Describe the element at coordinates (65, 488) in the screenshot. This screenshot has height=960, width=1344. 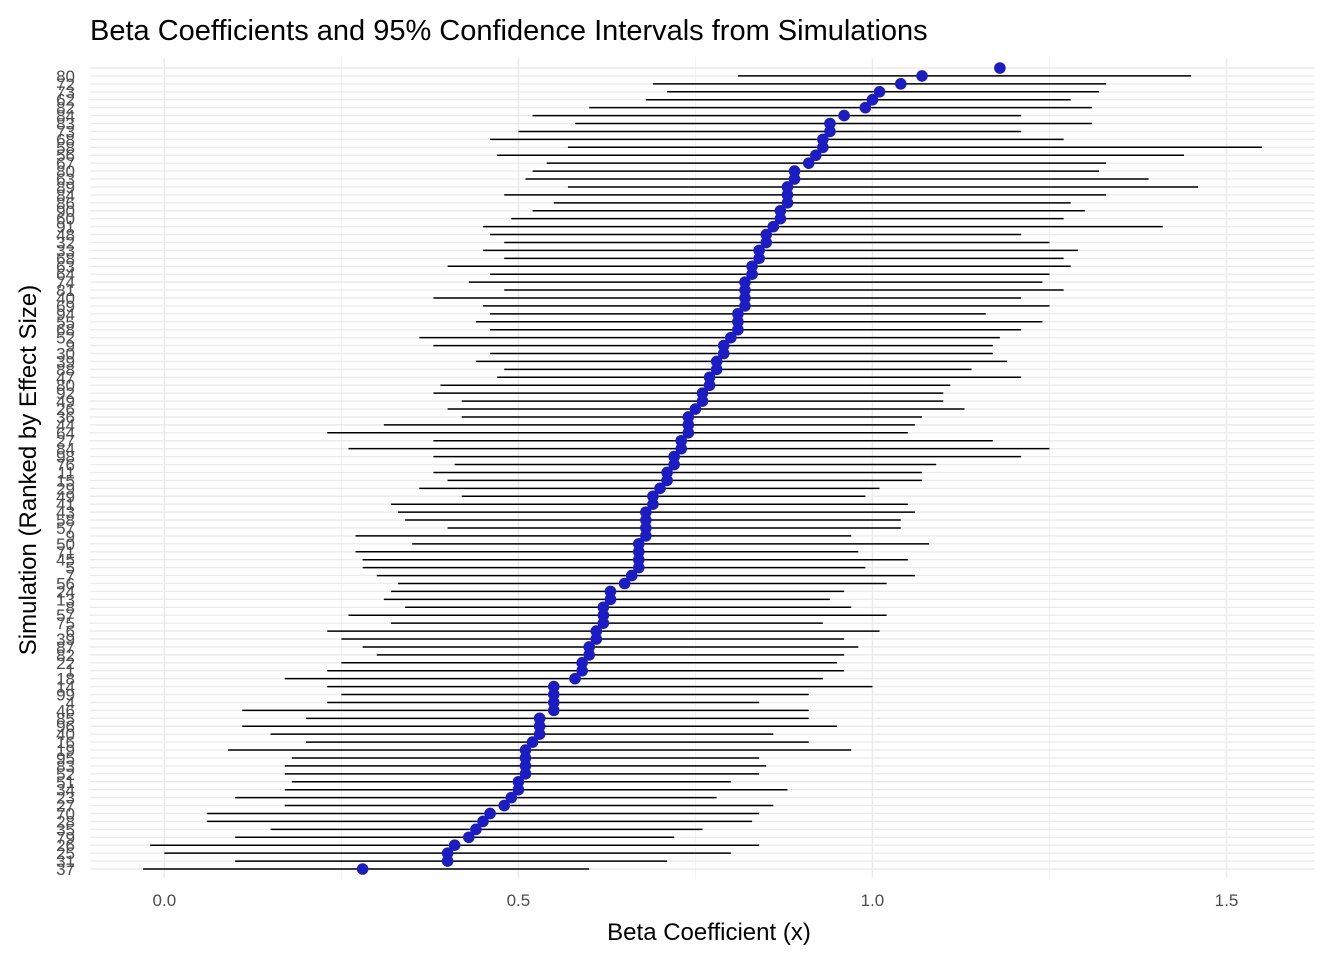
I see `y-tick-label: 29` at that location.